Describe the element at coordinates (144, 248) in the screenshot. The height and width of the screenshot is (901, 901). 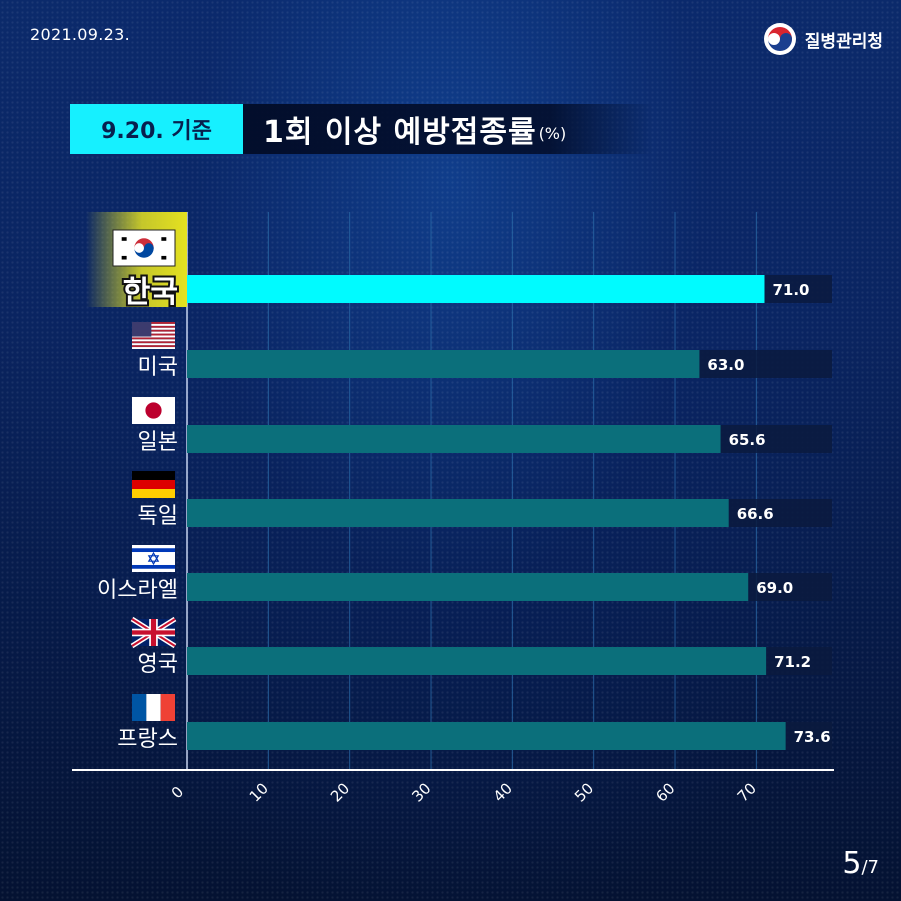
I see `flag-korea-icon` at that location.